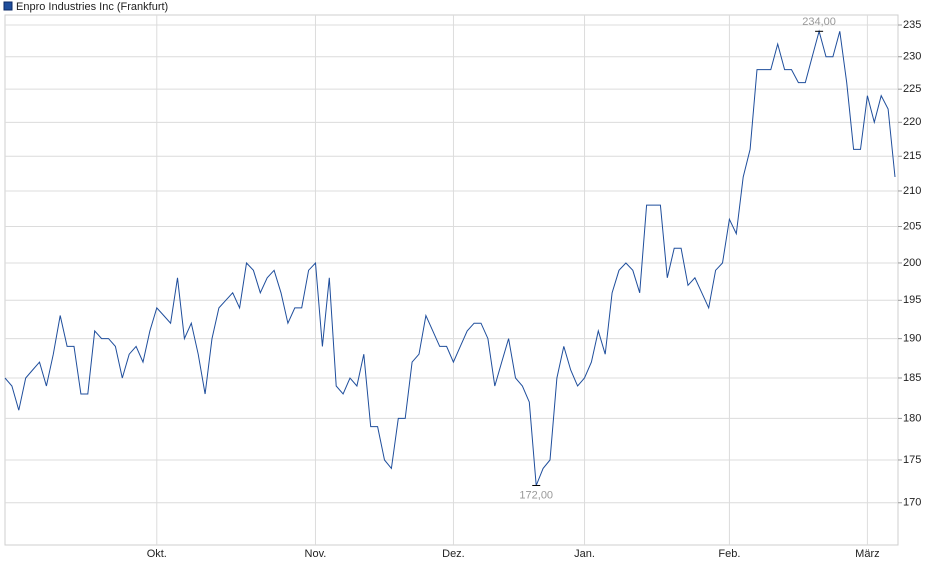  What do you see at coordinates (729, 554) in the screenshot?
I see `x-tick-label: Feb.` at bounding box center [729, 554].